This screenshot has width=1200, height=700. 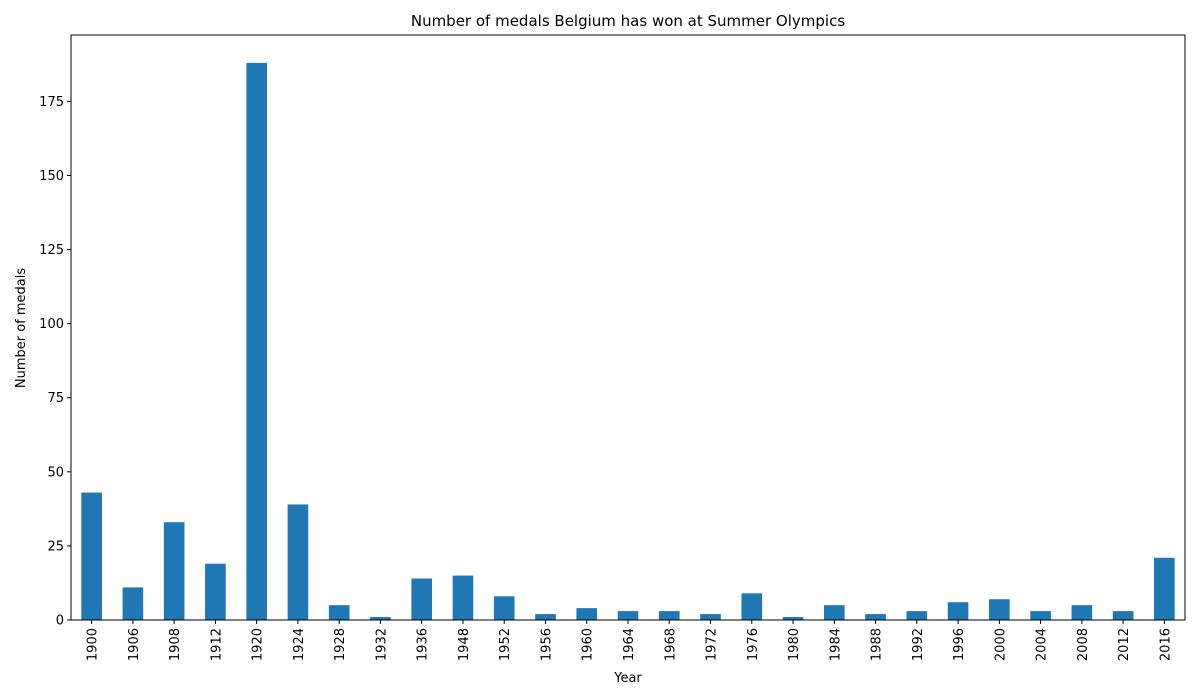 I want to click on bar-2008, so click(x=1082, y=612).